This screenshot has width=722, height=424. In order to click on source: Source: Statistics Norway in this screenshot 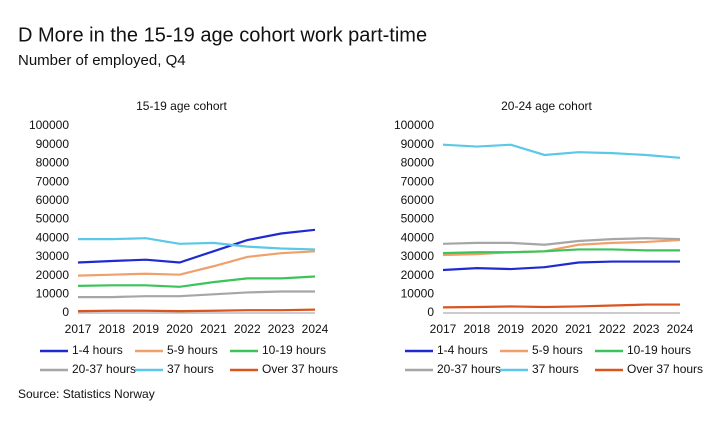, I will do `click(86, 394)`.